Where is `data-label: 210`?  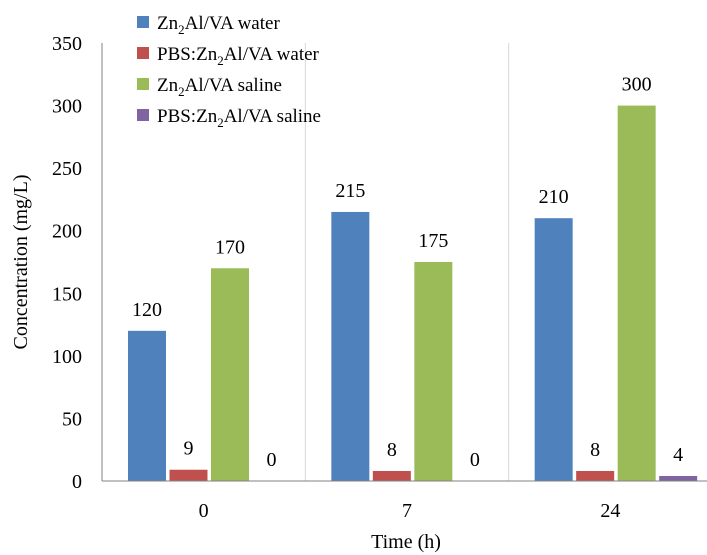
data-label: 210 is located at coordinates (554, 197).